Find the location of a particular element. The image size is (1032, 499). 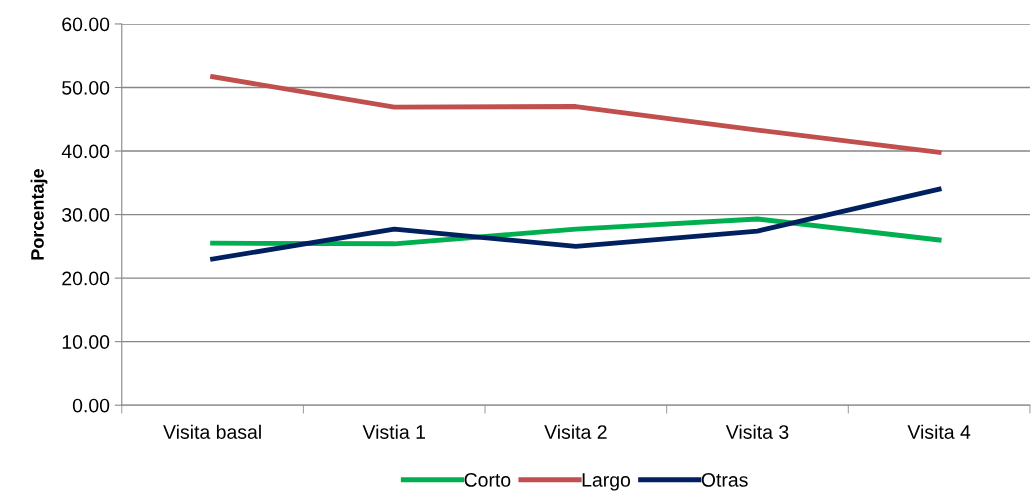

y-tick-label: 20.00 is located at coordinates (86, 278).